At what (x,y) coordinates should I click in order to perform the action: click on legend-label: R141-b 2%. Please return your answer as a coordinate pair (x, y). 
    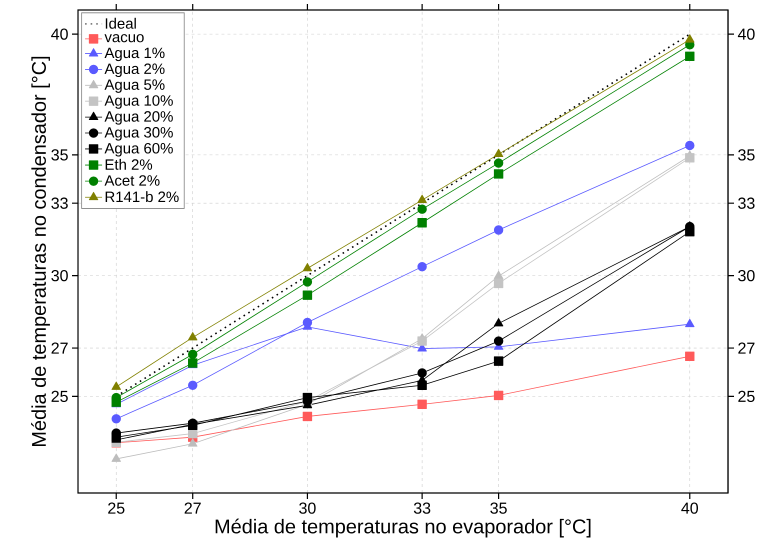
    Looking at the image, I should click on (142, 196).